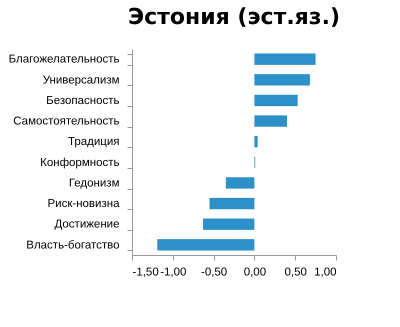  Describe the element at coordinates (73, 245) in the screenshot. I see `y-tick-label: Власть-богатство` at that location.